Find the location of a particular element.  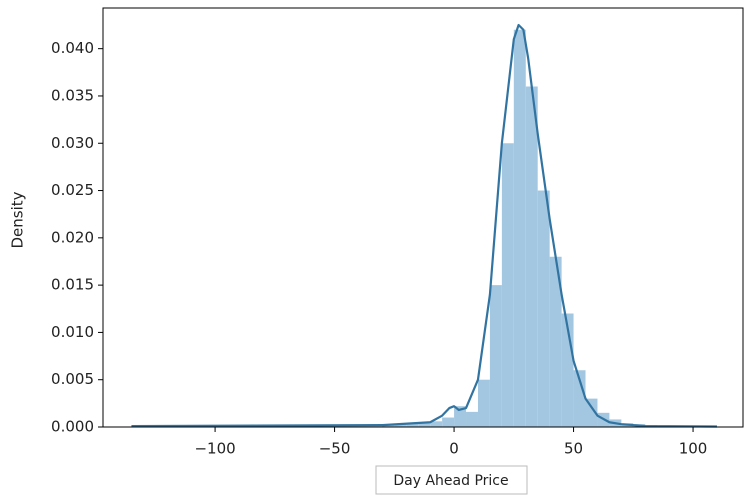

y-tick-label: 0.030 is located at coordinates (72, 143).